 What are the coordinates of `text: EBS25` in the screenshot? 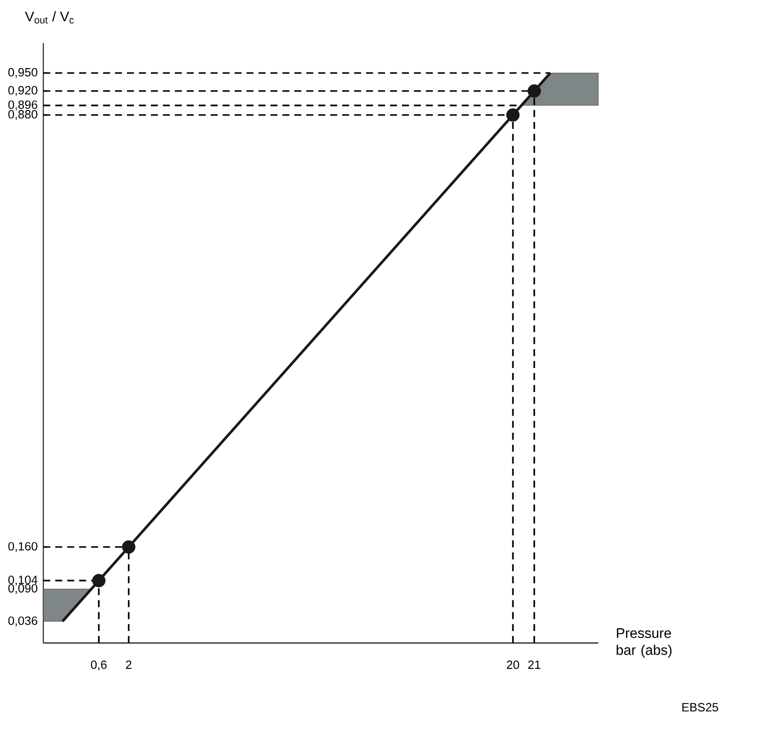 It's located at (700, 707).